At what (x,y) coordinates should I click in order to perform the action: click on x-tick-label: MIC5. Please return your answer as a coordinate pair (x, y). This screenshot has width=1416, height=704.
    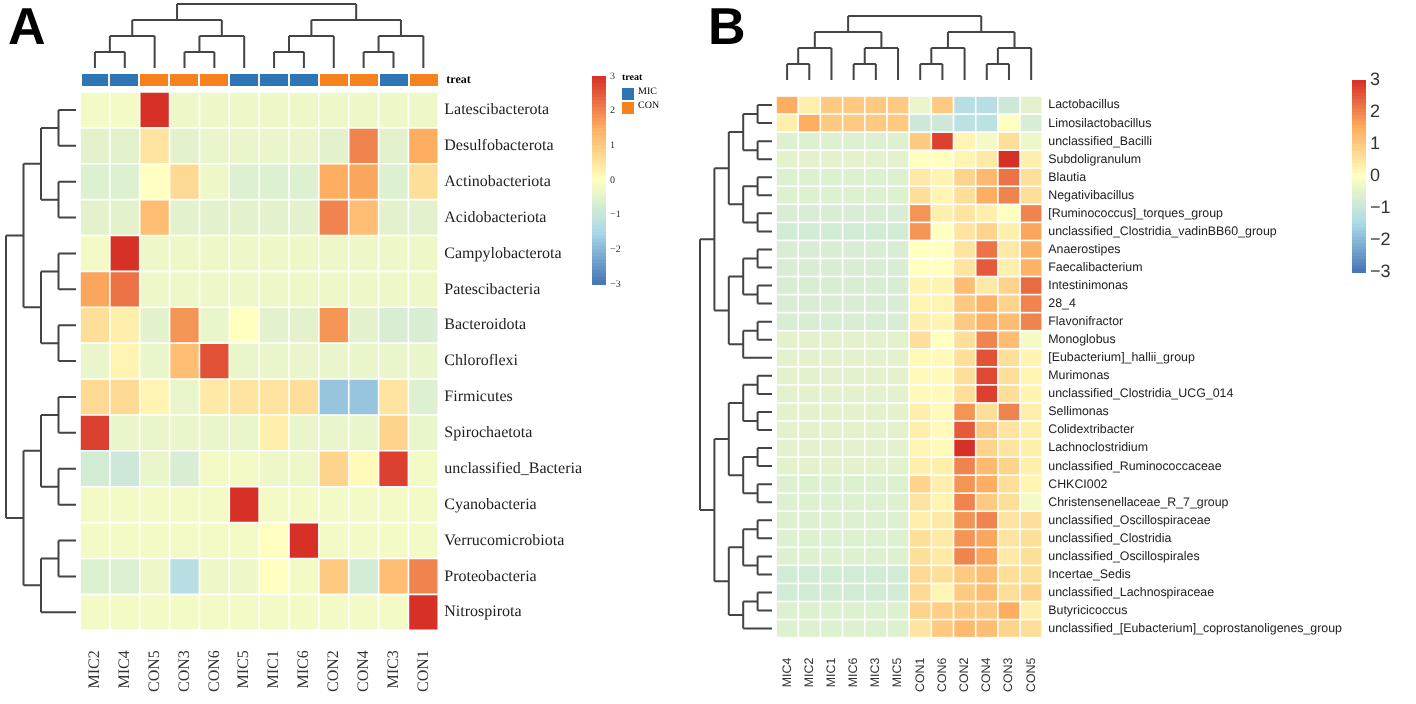
    Looking at the image, I should click on (243, 669).